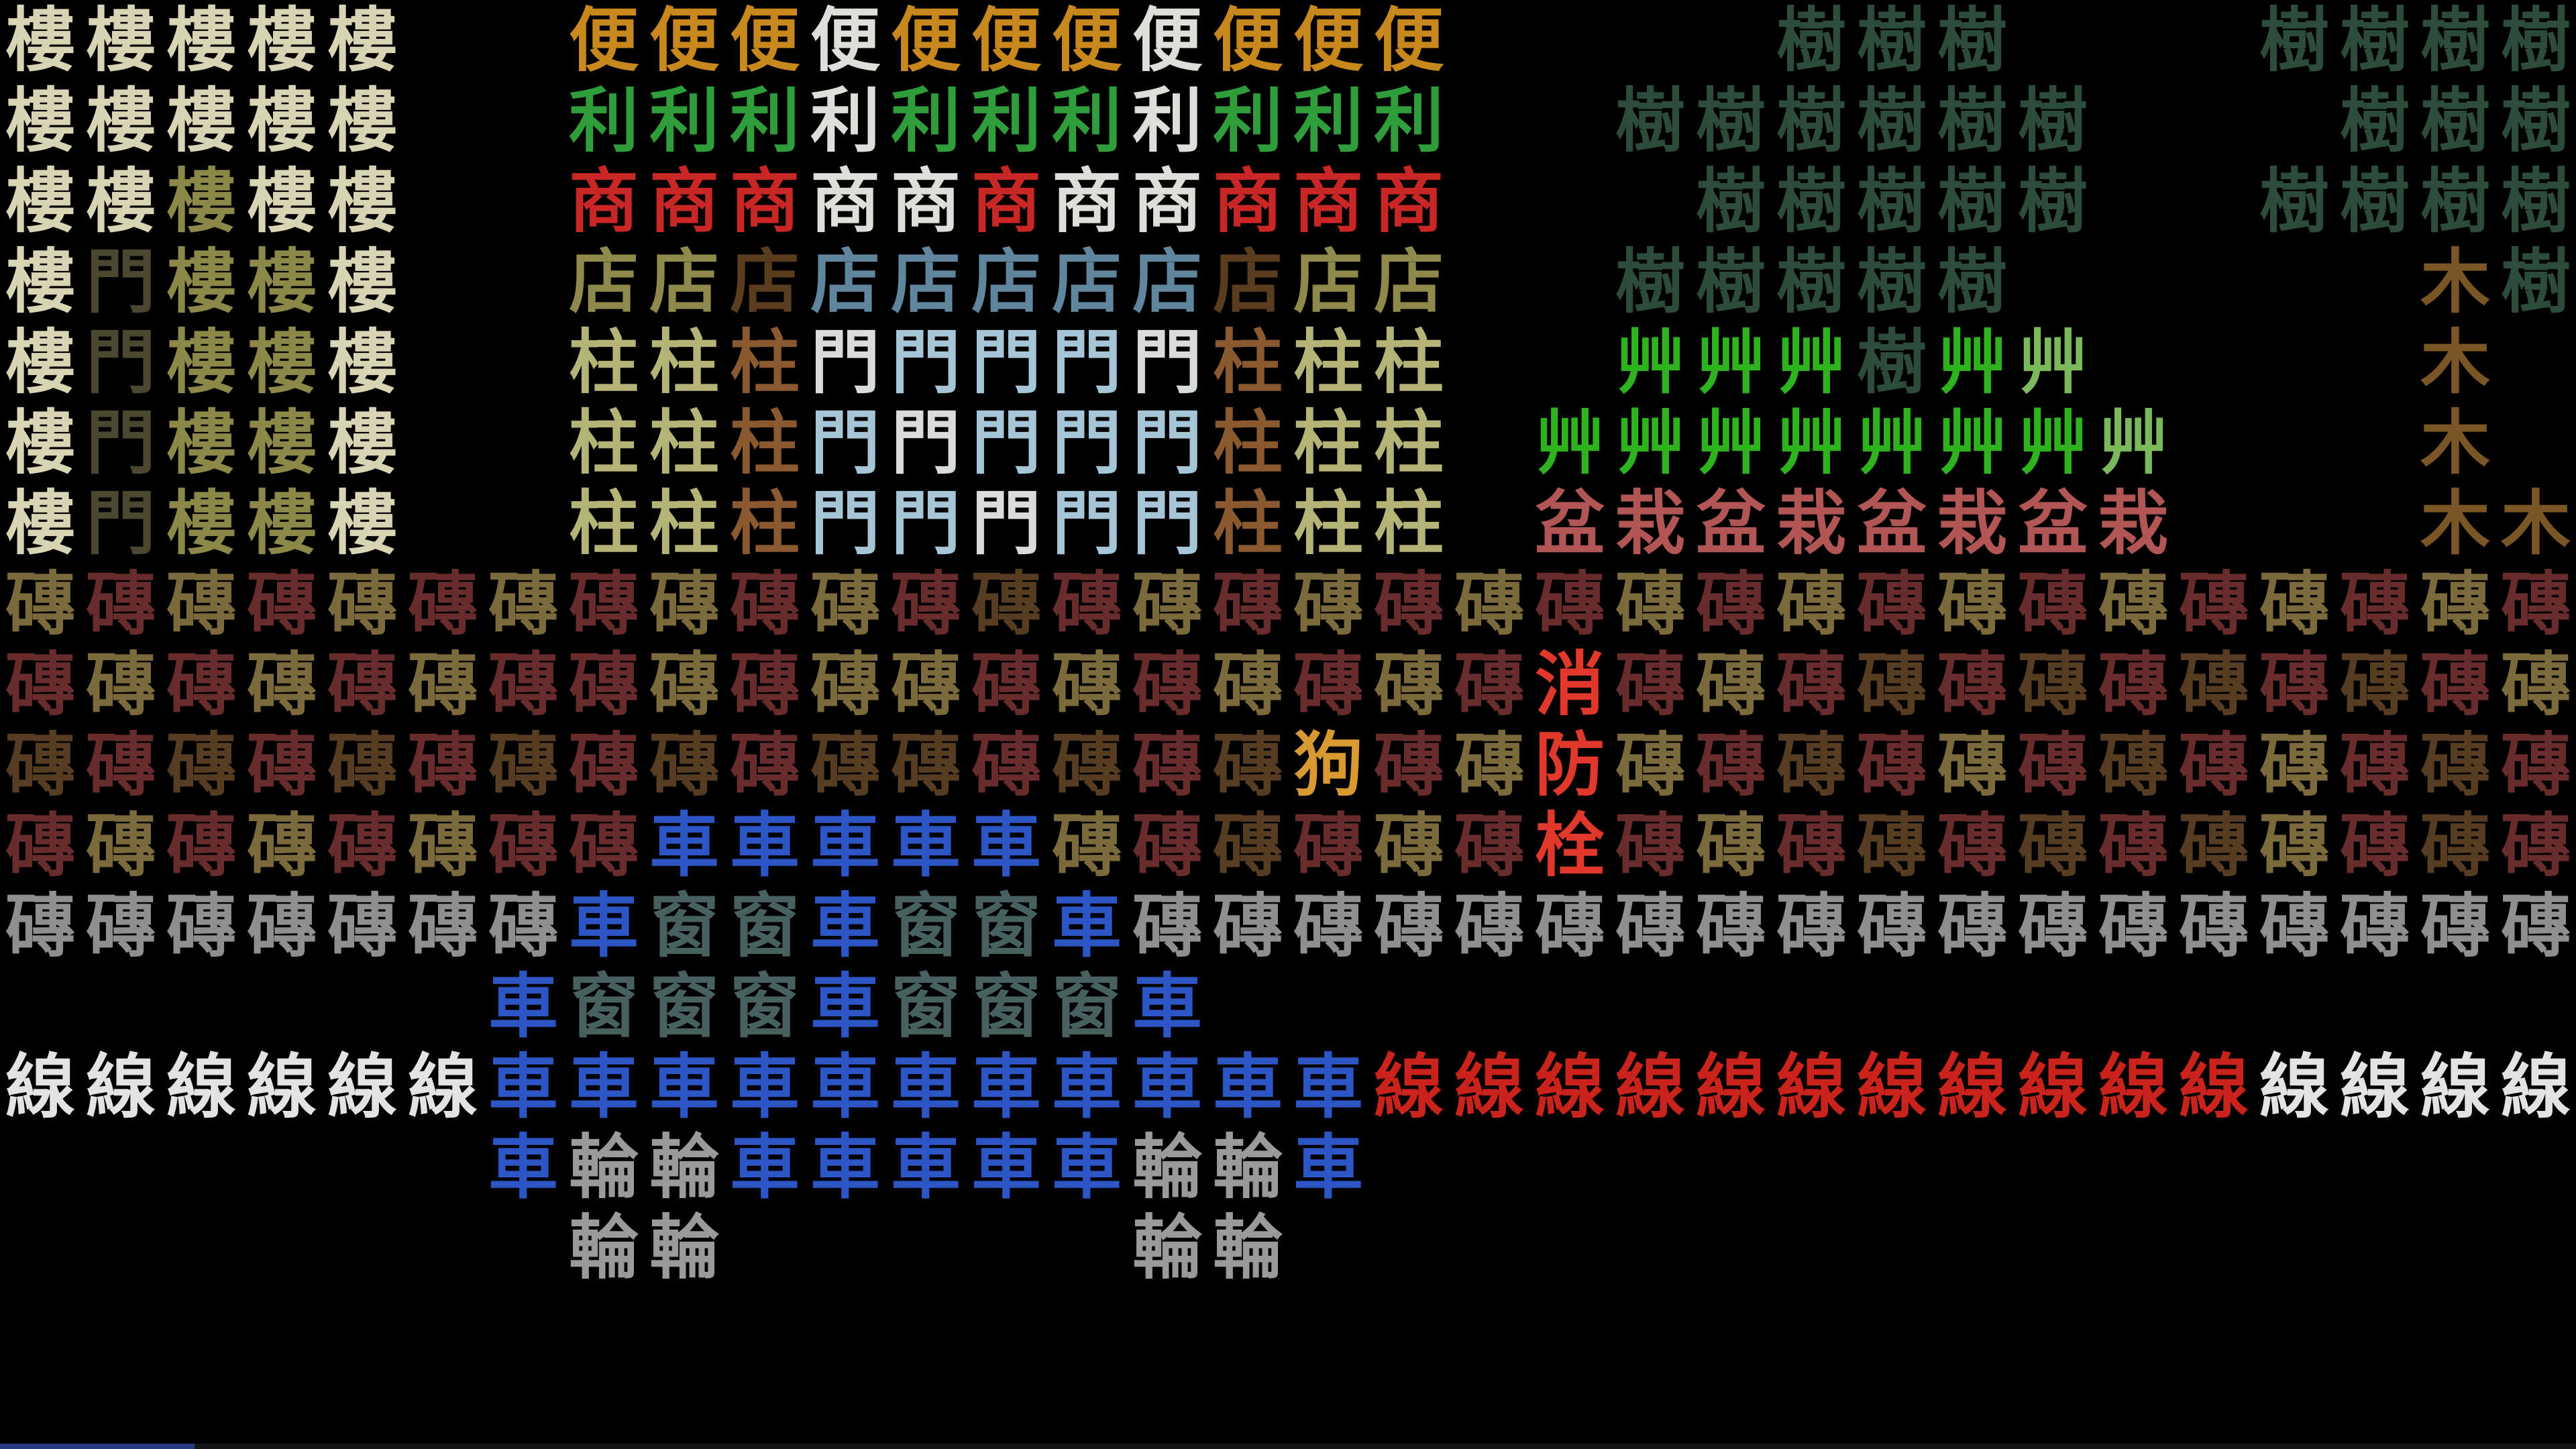  Describe the element at coordinates (1247, 121) in the screenshot. I see `store-sign-li-tile: 利` at that location.